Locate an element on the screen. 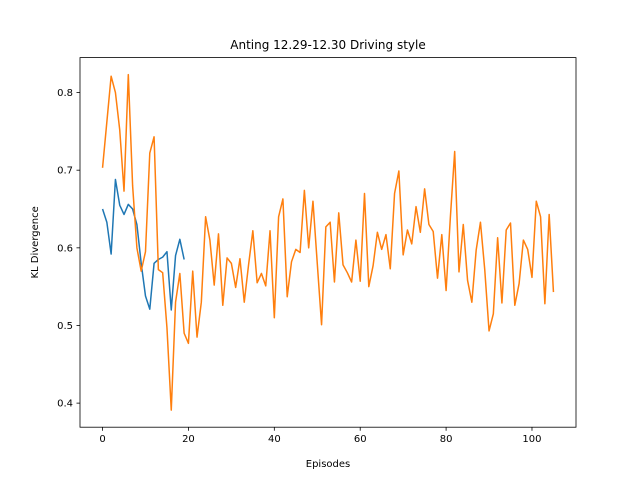 The height and width of the screenshot is (480, 640). x-tick-label: 40 is located at coordinates (274, 439).